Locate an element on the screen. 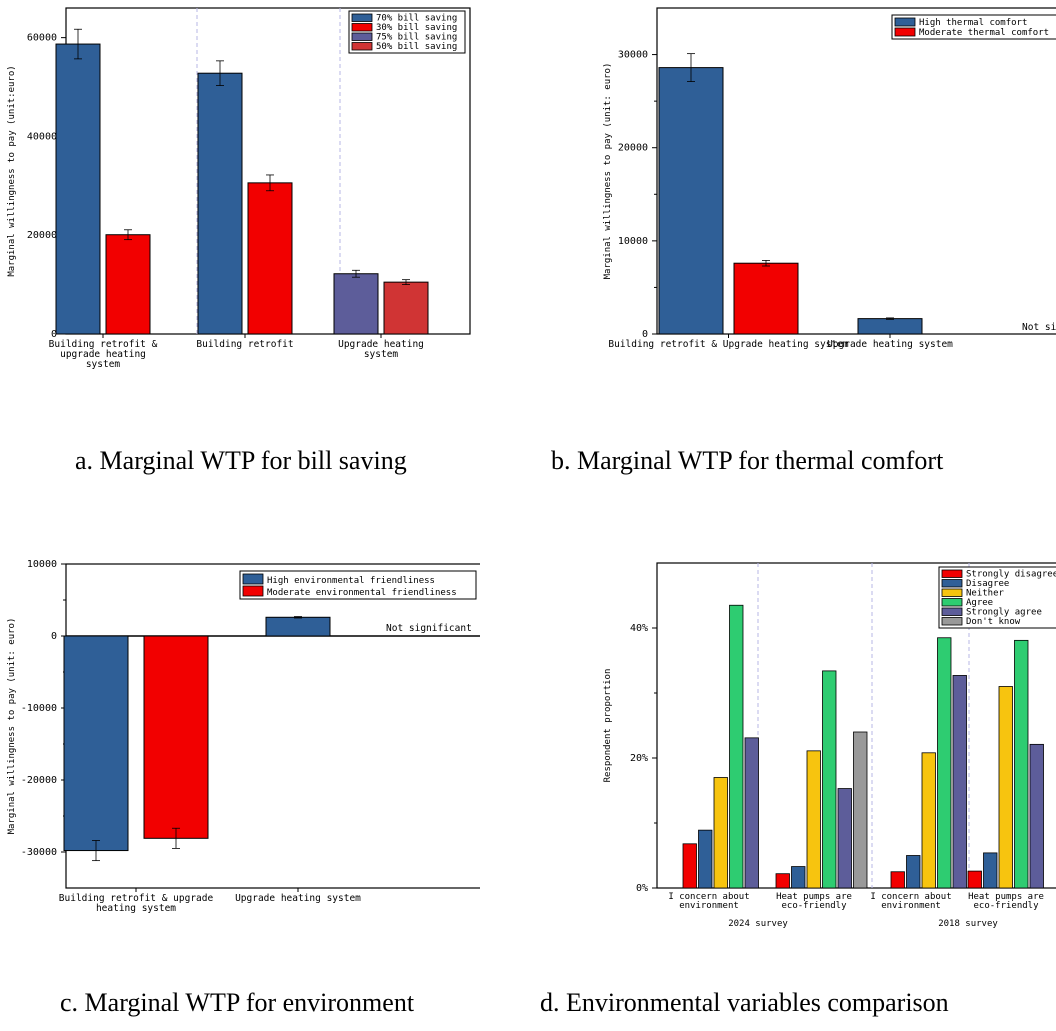 This screenshot has width=1056, height=1031. x-tick-label: eco-friendly is located at coordinates (814, 906).